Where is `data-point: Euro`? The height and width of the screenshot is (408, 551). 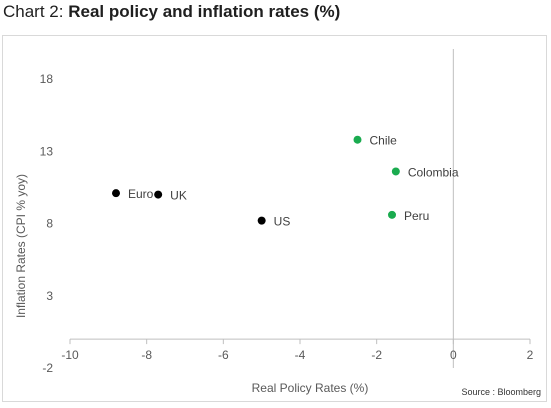
data-point: Euro is located at coordinates (133, 194).